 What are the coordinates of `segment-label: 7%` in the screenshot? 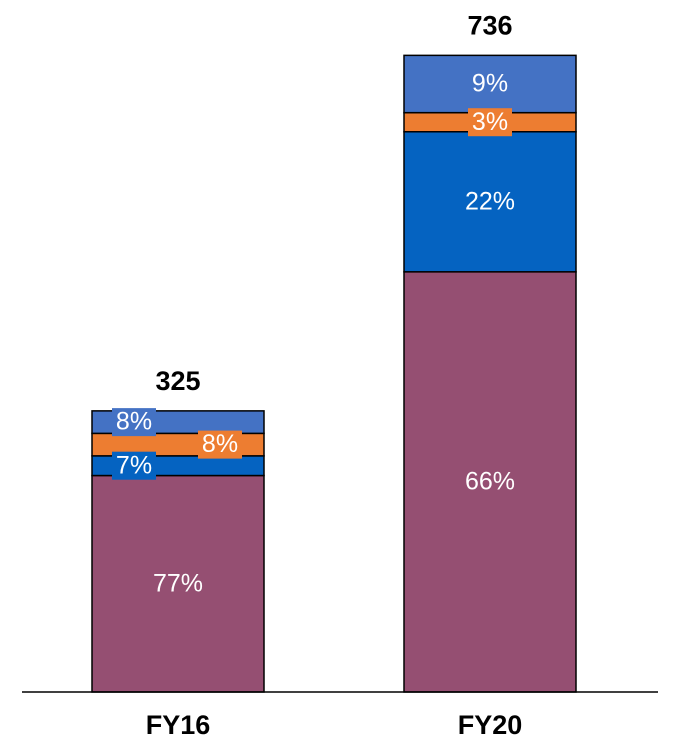 It's located at (134, 465).